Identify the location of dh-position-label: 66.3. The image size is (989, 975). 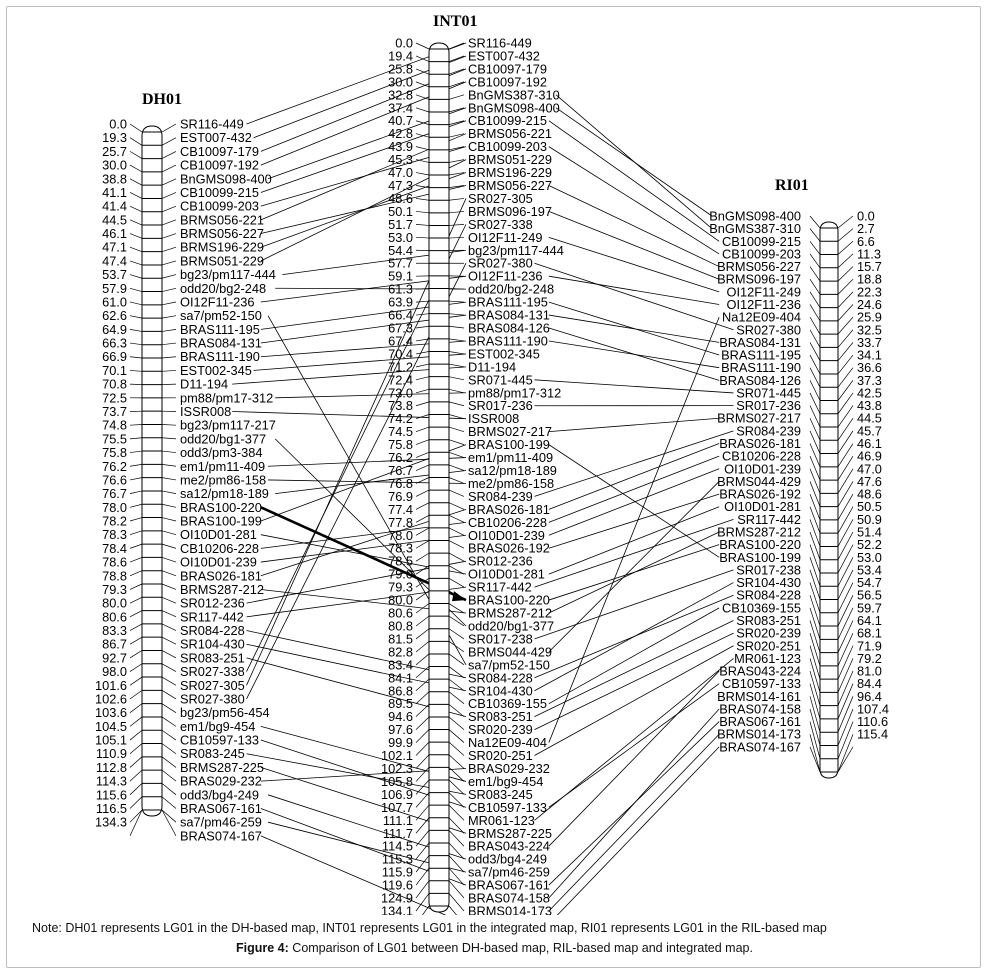
(114, 343).